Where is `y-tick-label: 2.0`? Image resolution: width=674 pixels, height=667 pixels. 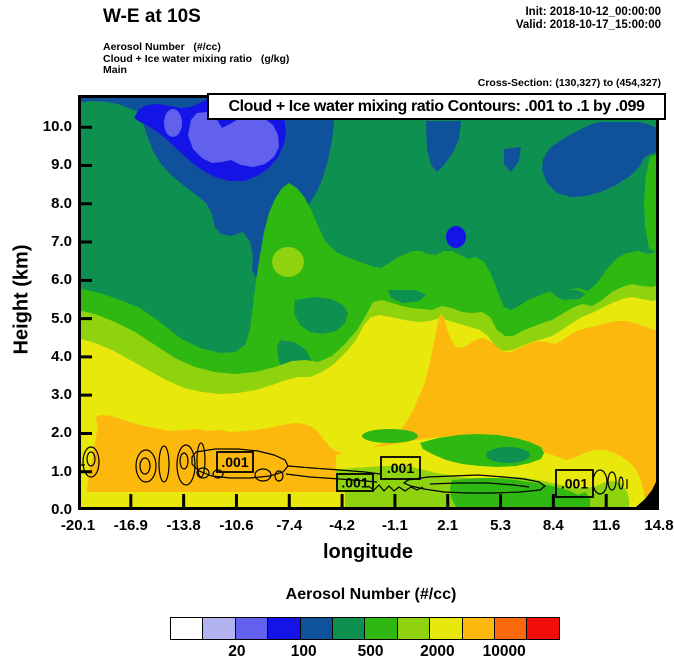 y-tick-label: 2.0 is located at coordinates (61, 433).